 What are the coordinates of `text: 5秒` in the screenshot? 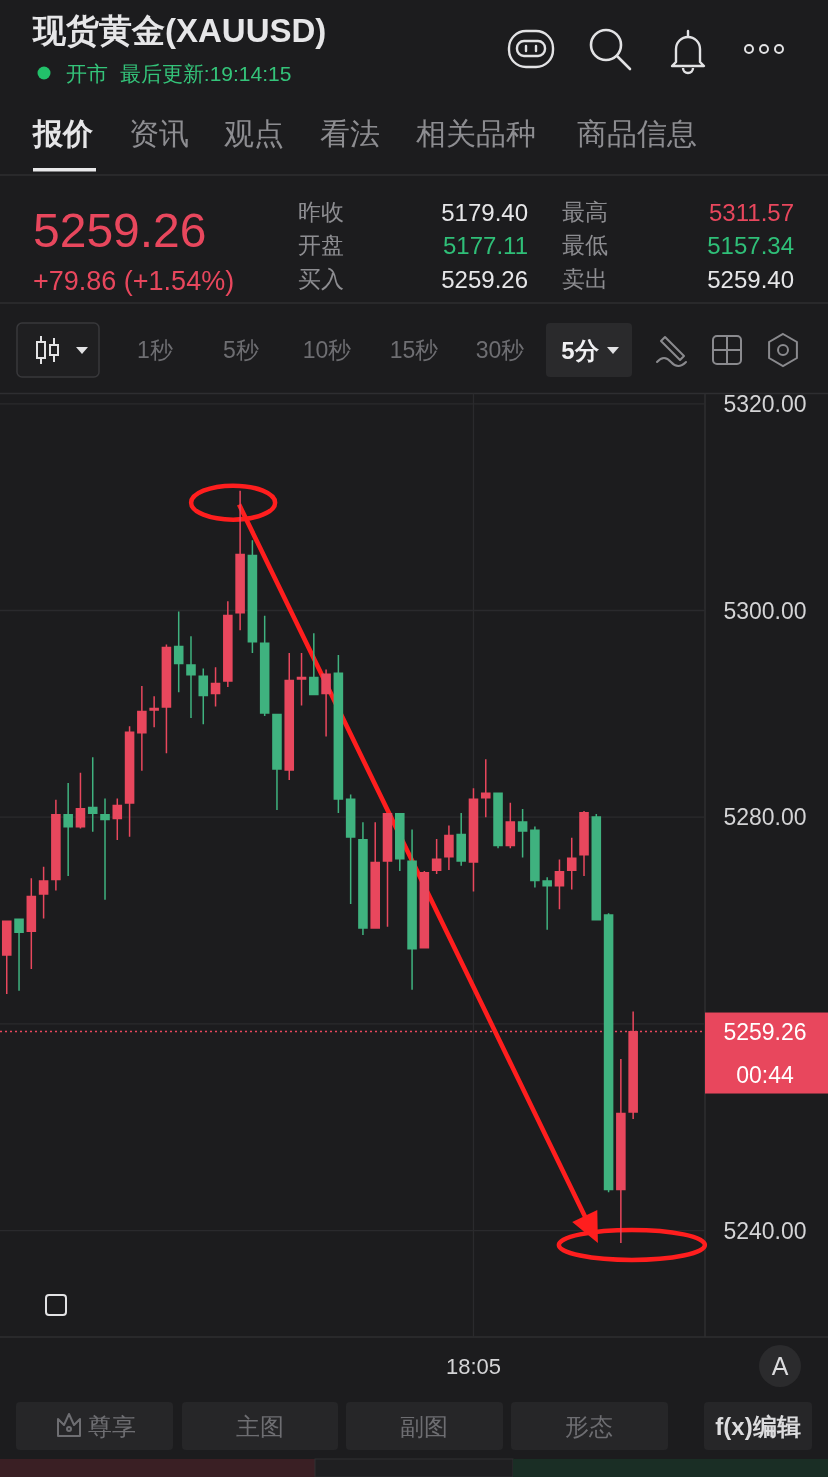 It's located at (241, 350).